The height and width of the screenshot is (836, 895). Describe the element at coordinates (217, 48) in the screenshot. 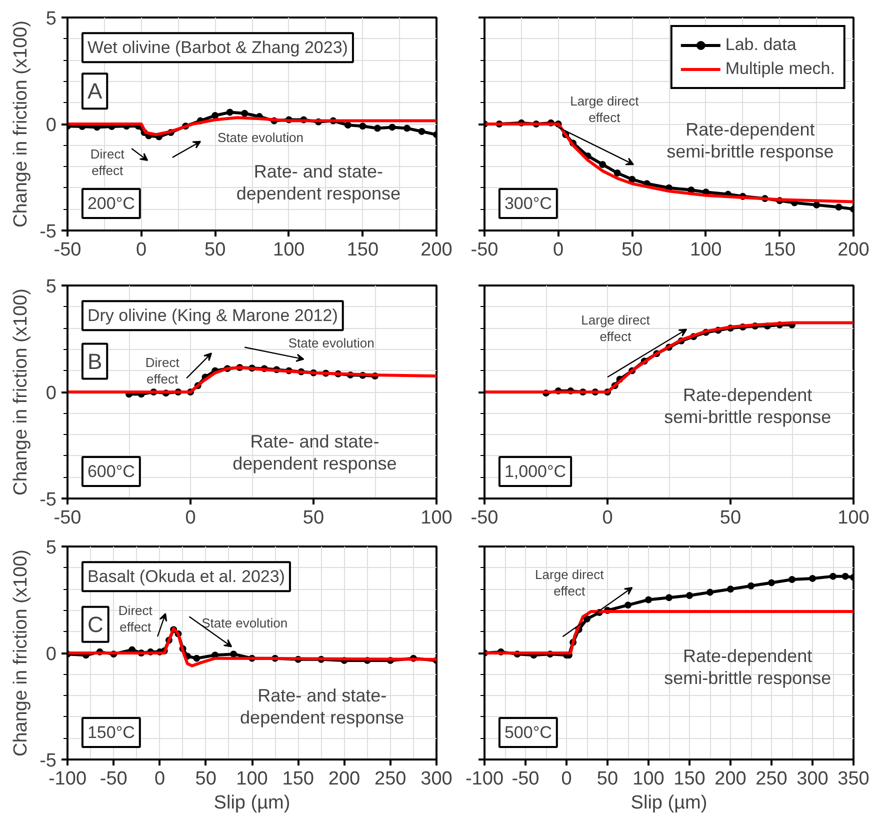

I see `annotation: Wet olivine (Barbot & Zhang 2023)` at that location.